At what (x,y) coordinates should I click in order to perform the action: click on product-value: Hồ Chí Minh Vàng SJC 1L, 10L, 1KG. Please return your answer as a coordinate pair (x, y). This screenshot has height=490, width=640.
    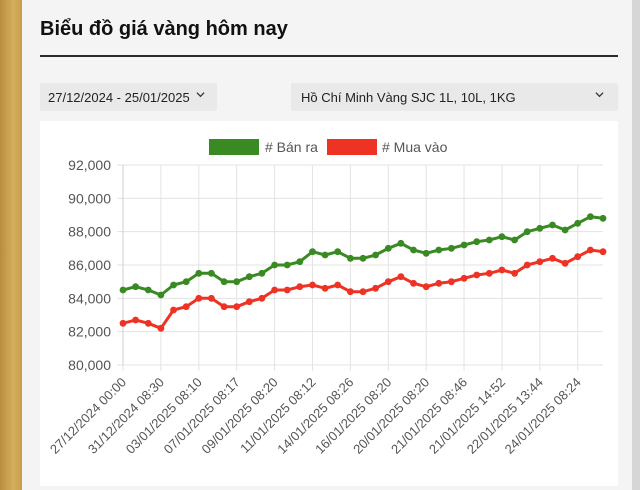
    Looking at the image, I should click on (408, 97).